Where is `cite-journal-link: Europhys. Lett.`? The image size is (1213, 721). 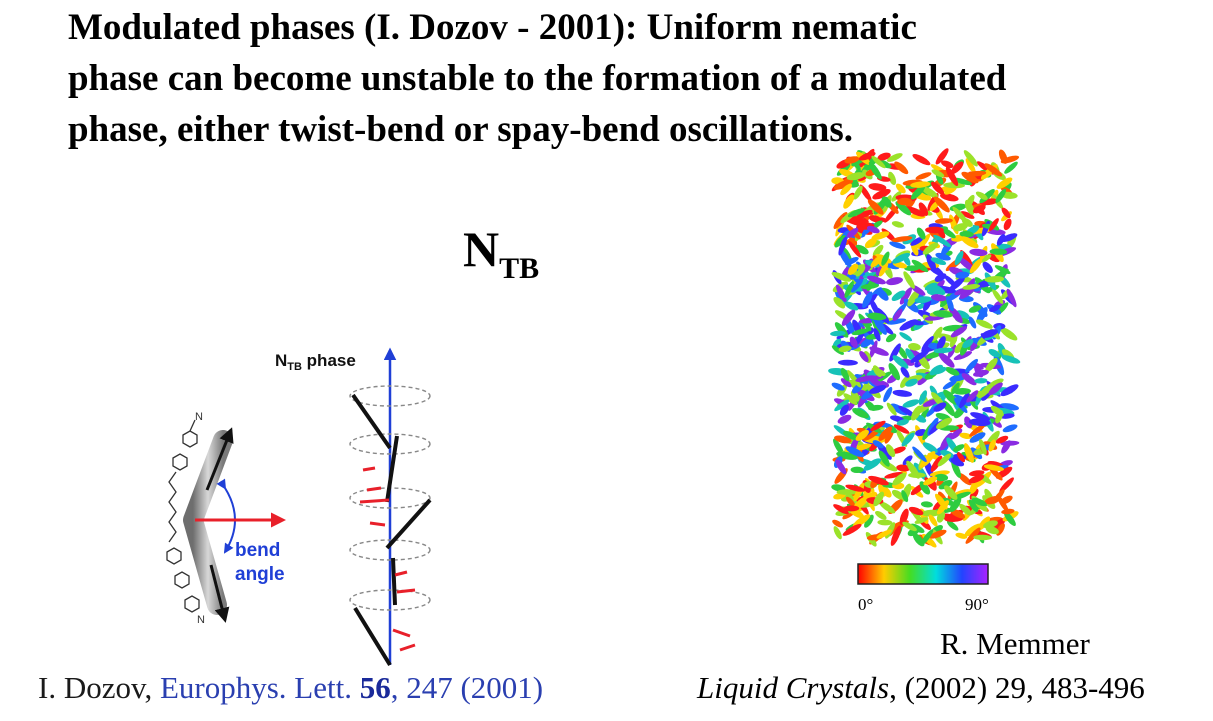
cite-journal-link: Europhys. Lett. is located at coordinates (259, 687).